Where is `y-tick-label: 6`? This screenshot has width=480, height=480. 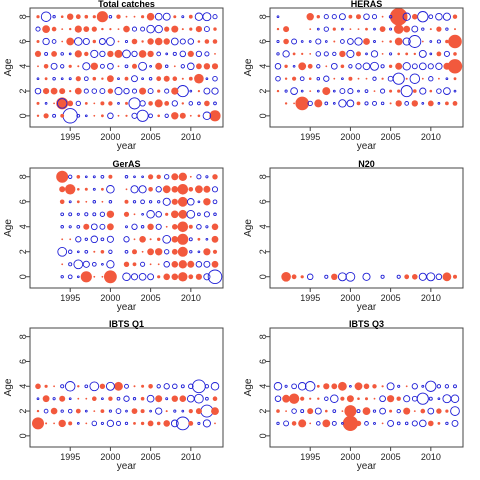
y-tick-label: 6 is located at coordinates (23, 41).